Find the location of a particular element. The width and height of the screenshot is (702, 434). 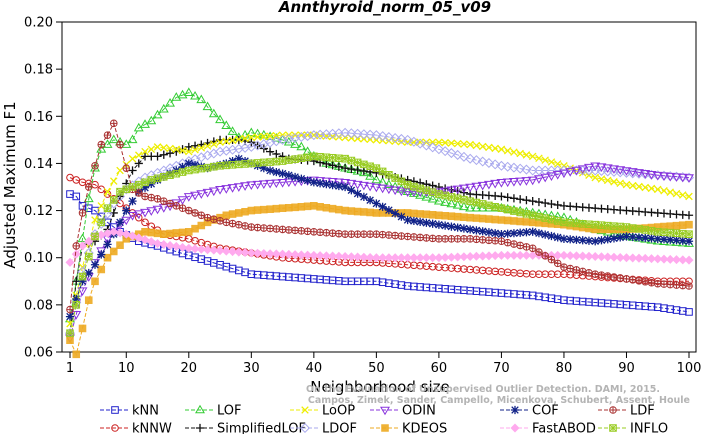

legend-marker-knn is located at coordinates (115, 410).